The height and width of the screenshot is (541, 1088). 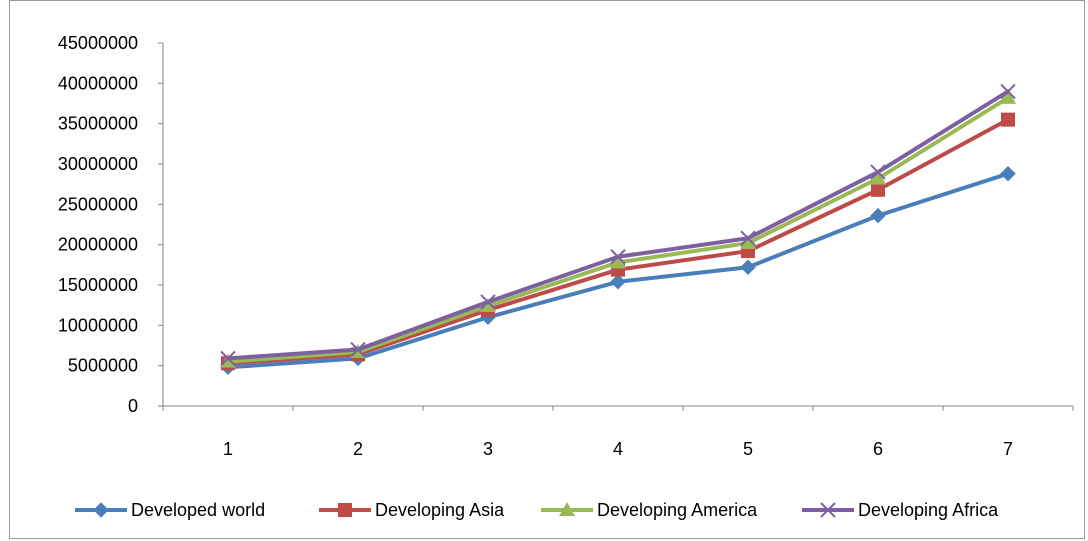 What do you see at coordinates (198, 510) in the screenshot?
I see `legend-label: Developed world` at bounding box center [198, 510].